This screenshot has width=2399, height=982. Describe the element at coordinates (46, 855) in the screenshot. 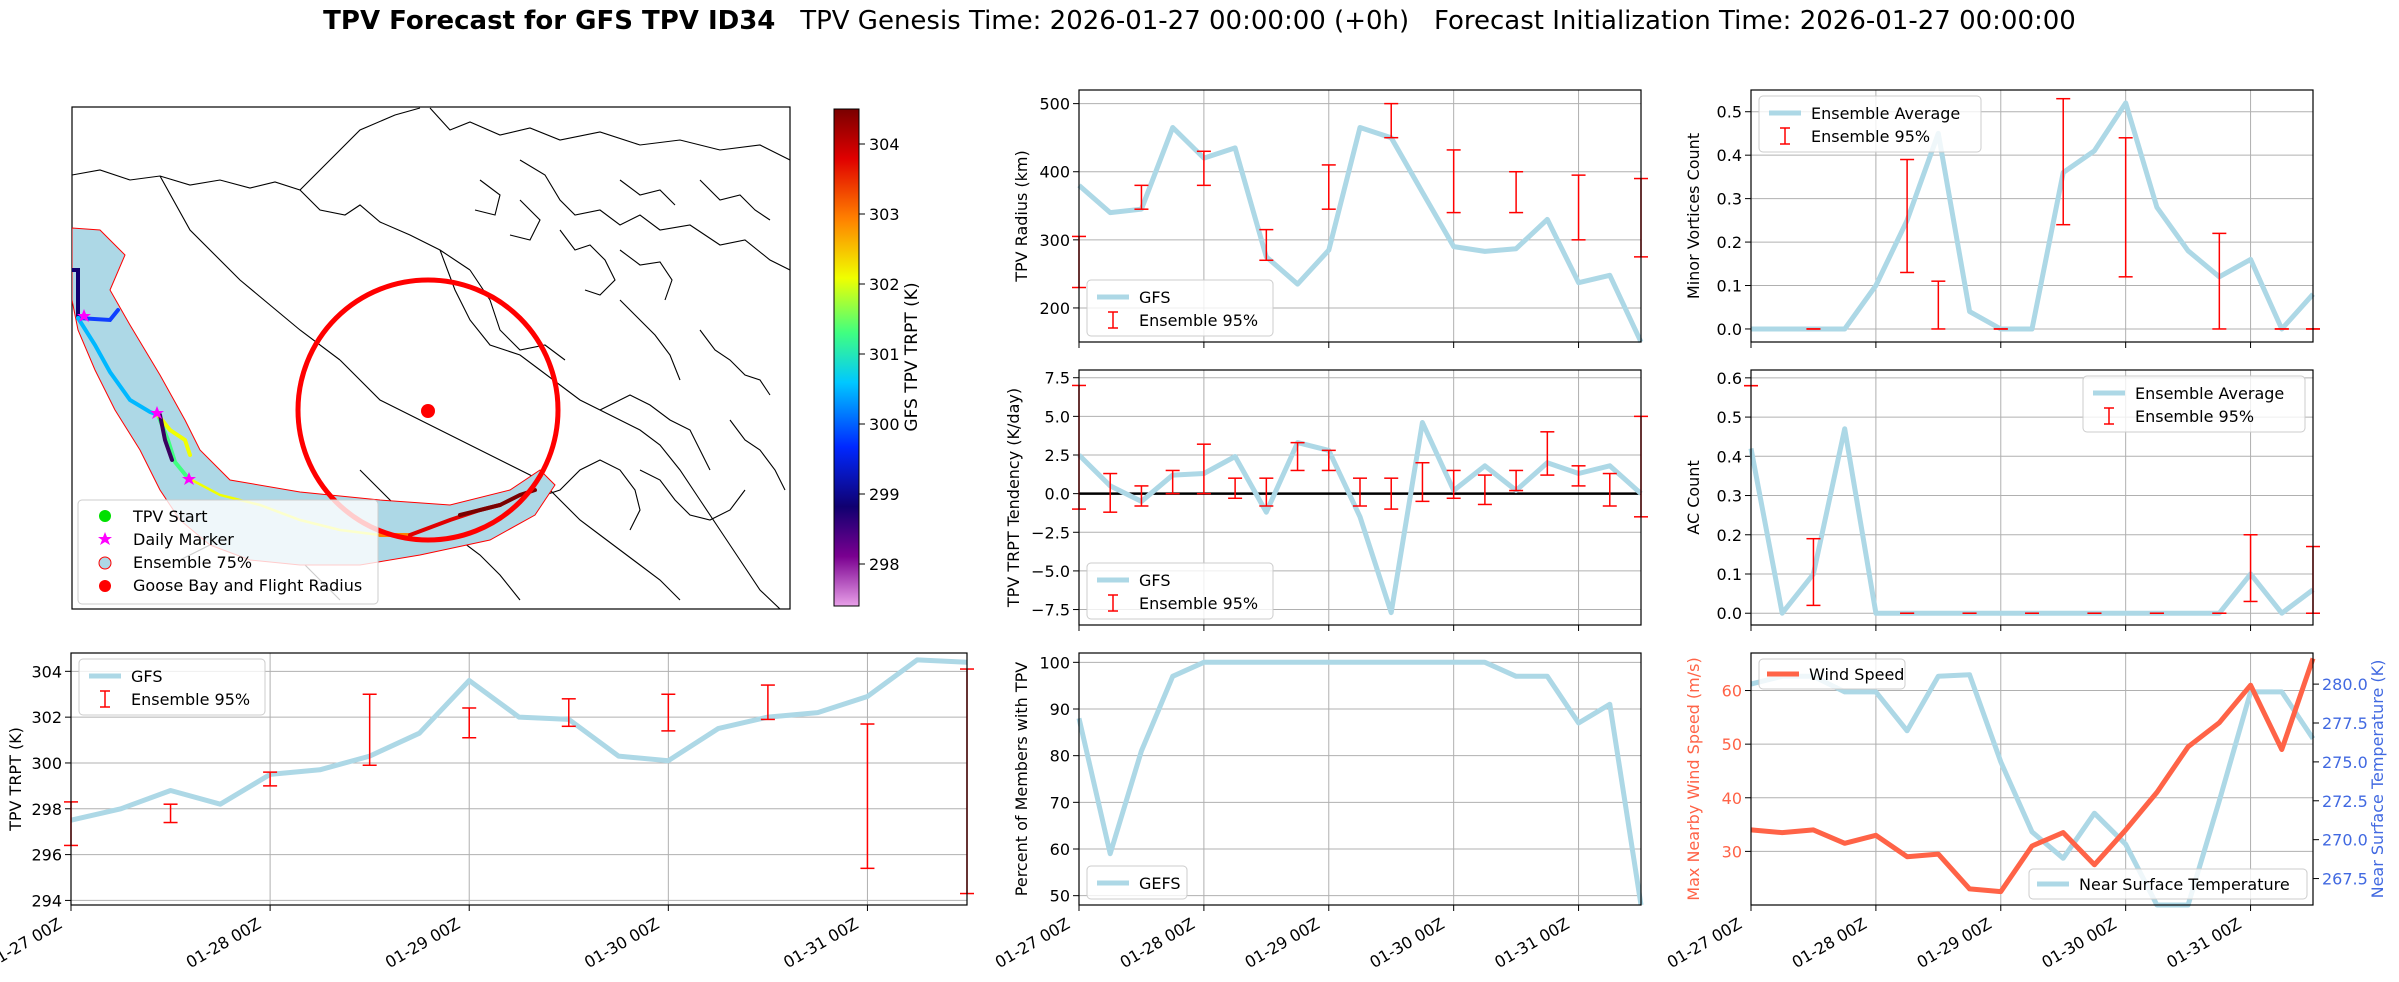

I see `y-tick-label: 296` at that location.